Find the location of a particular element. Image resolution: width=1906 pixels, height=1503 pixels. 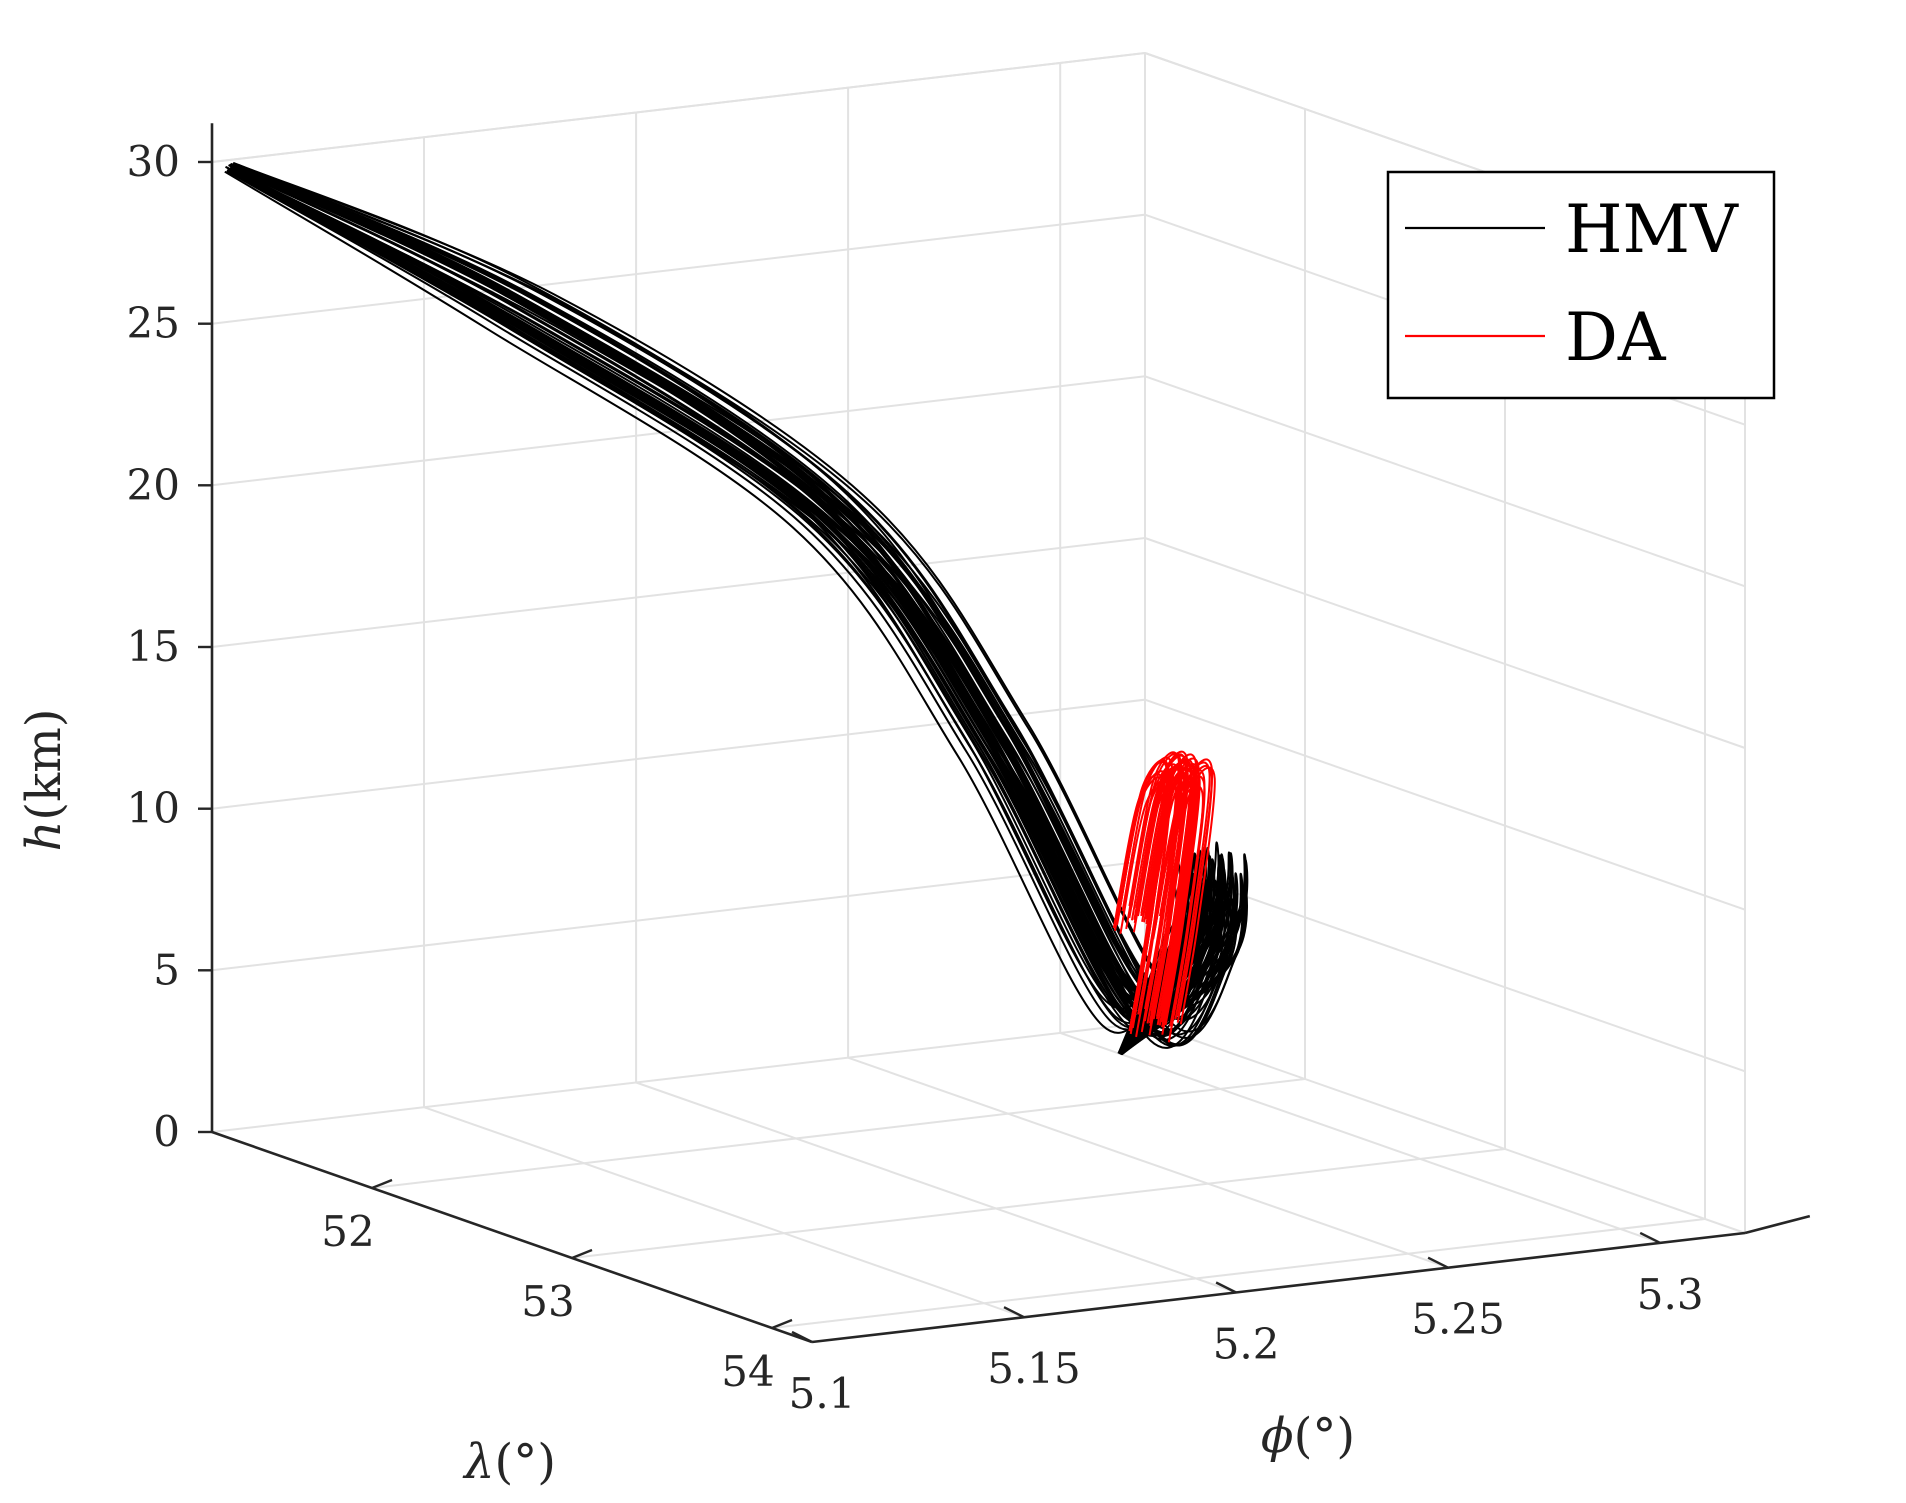

x-tick-label: 53 is located at coordinates (547, 1301).